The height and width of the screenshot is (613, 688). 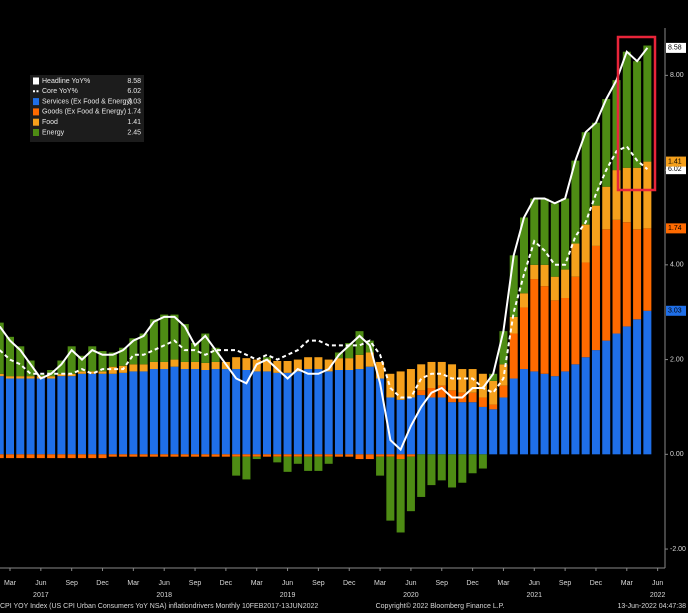 What do you see at coordinates (134, 91) in the screenshot?
I see `legend-value: 6.02` at bounding box center [134, 91].